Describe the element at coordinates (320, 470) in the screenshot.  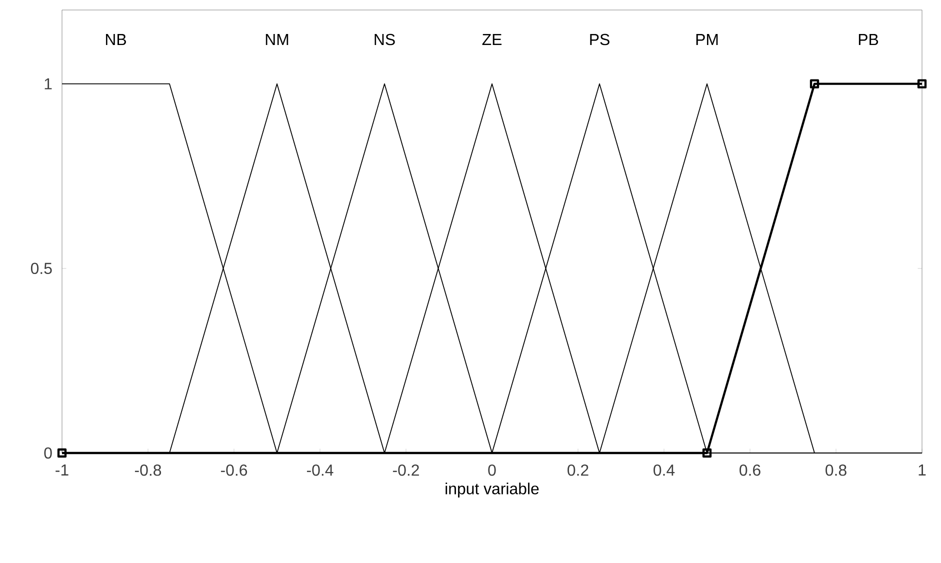
I see `x-tick-label: -0.4` at that location.